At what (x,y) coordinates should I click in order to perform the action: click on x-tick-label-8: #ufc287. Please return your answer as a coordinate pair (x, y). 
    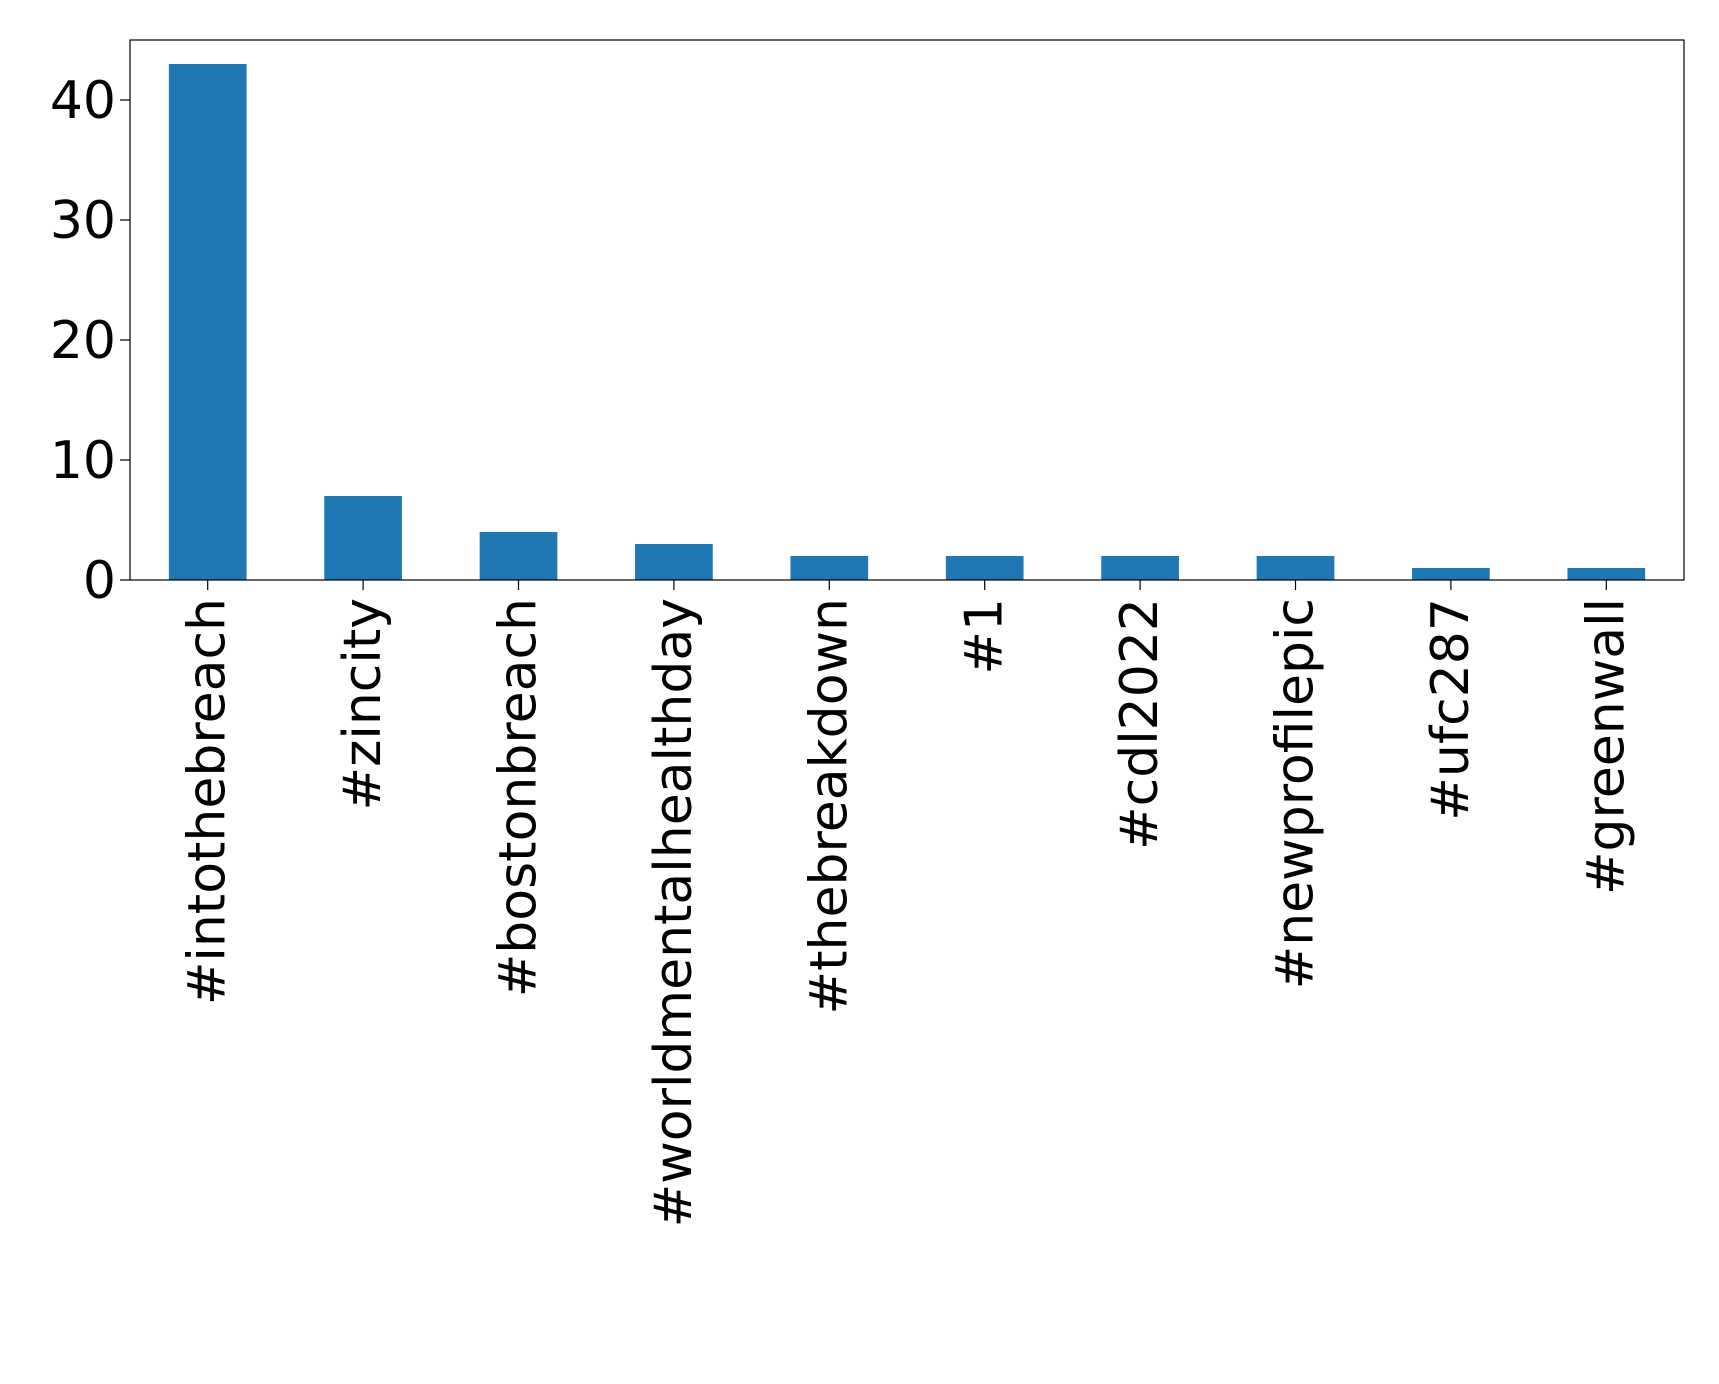
    Looking at the image, I should click on (1451, 709).